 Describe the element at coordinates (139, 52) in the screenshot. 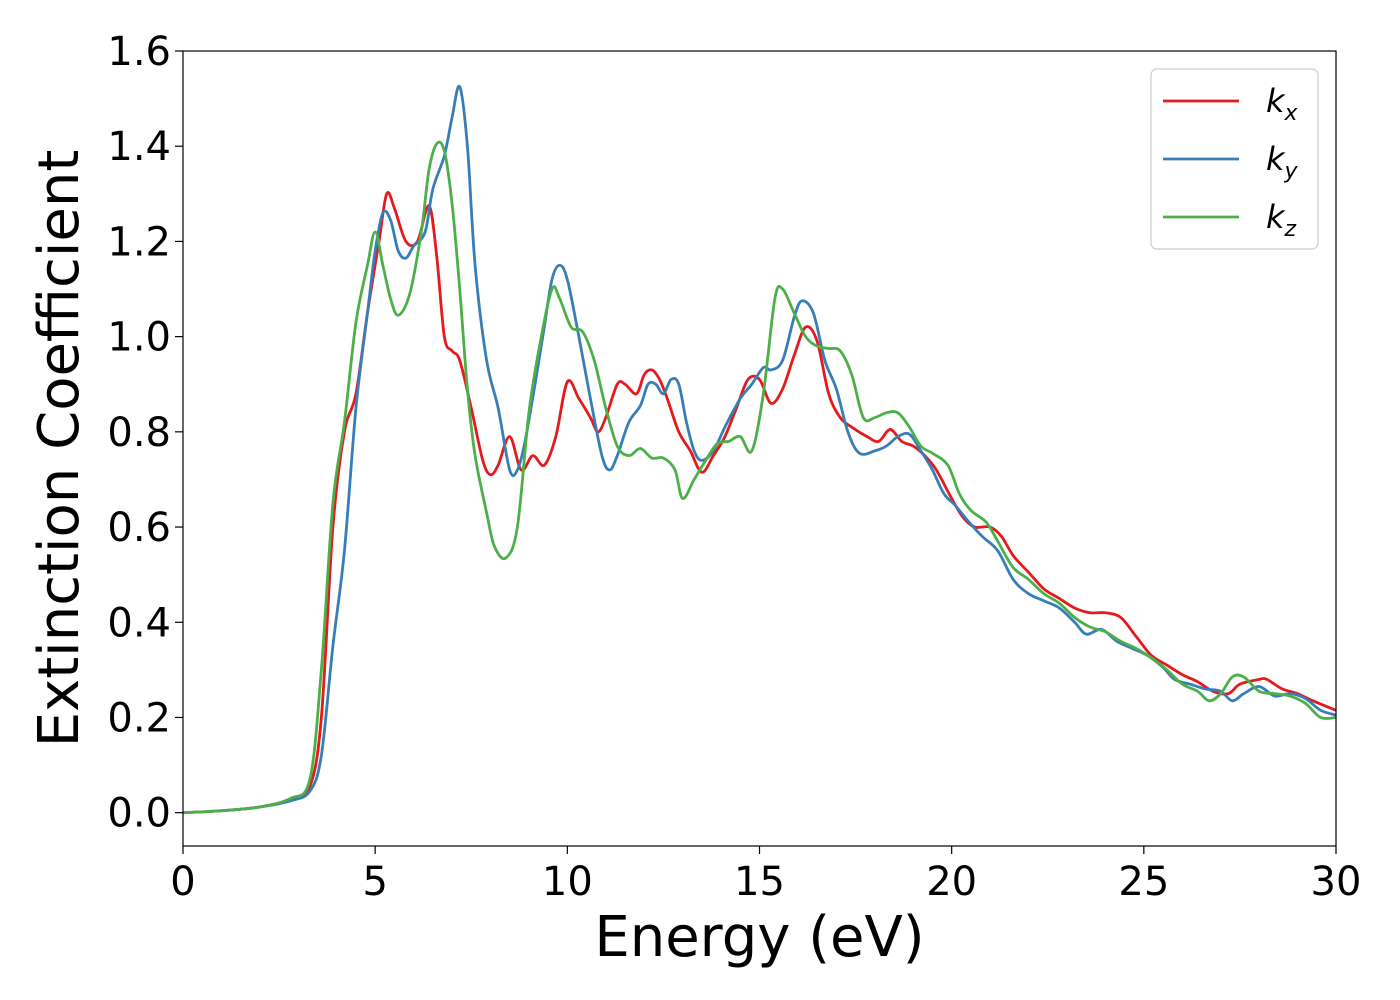

I see `y-tick-label: 1.6` at that location.